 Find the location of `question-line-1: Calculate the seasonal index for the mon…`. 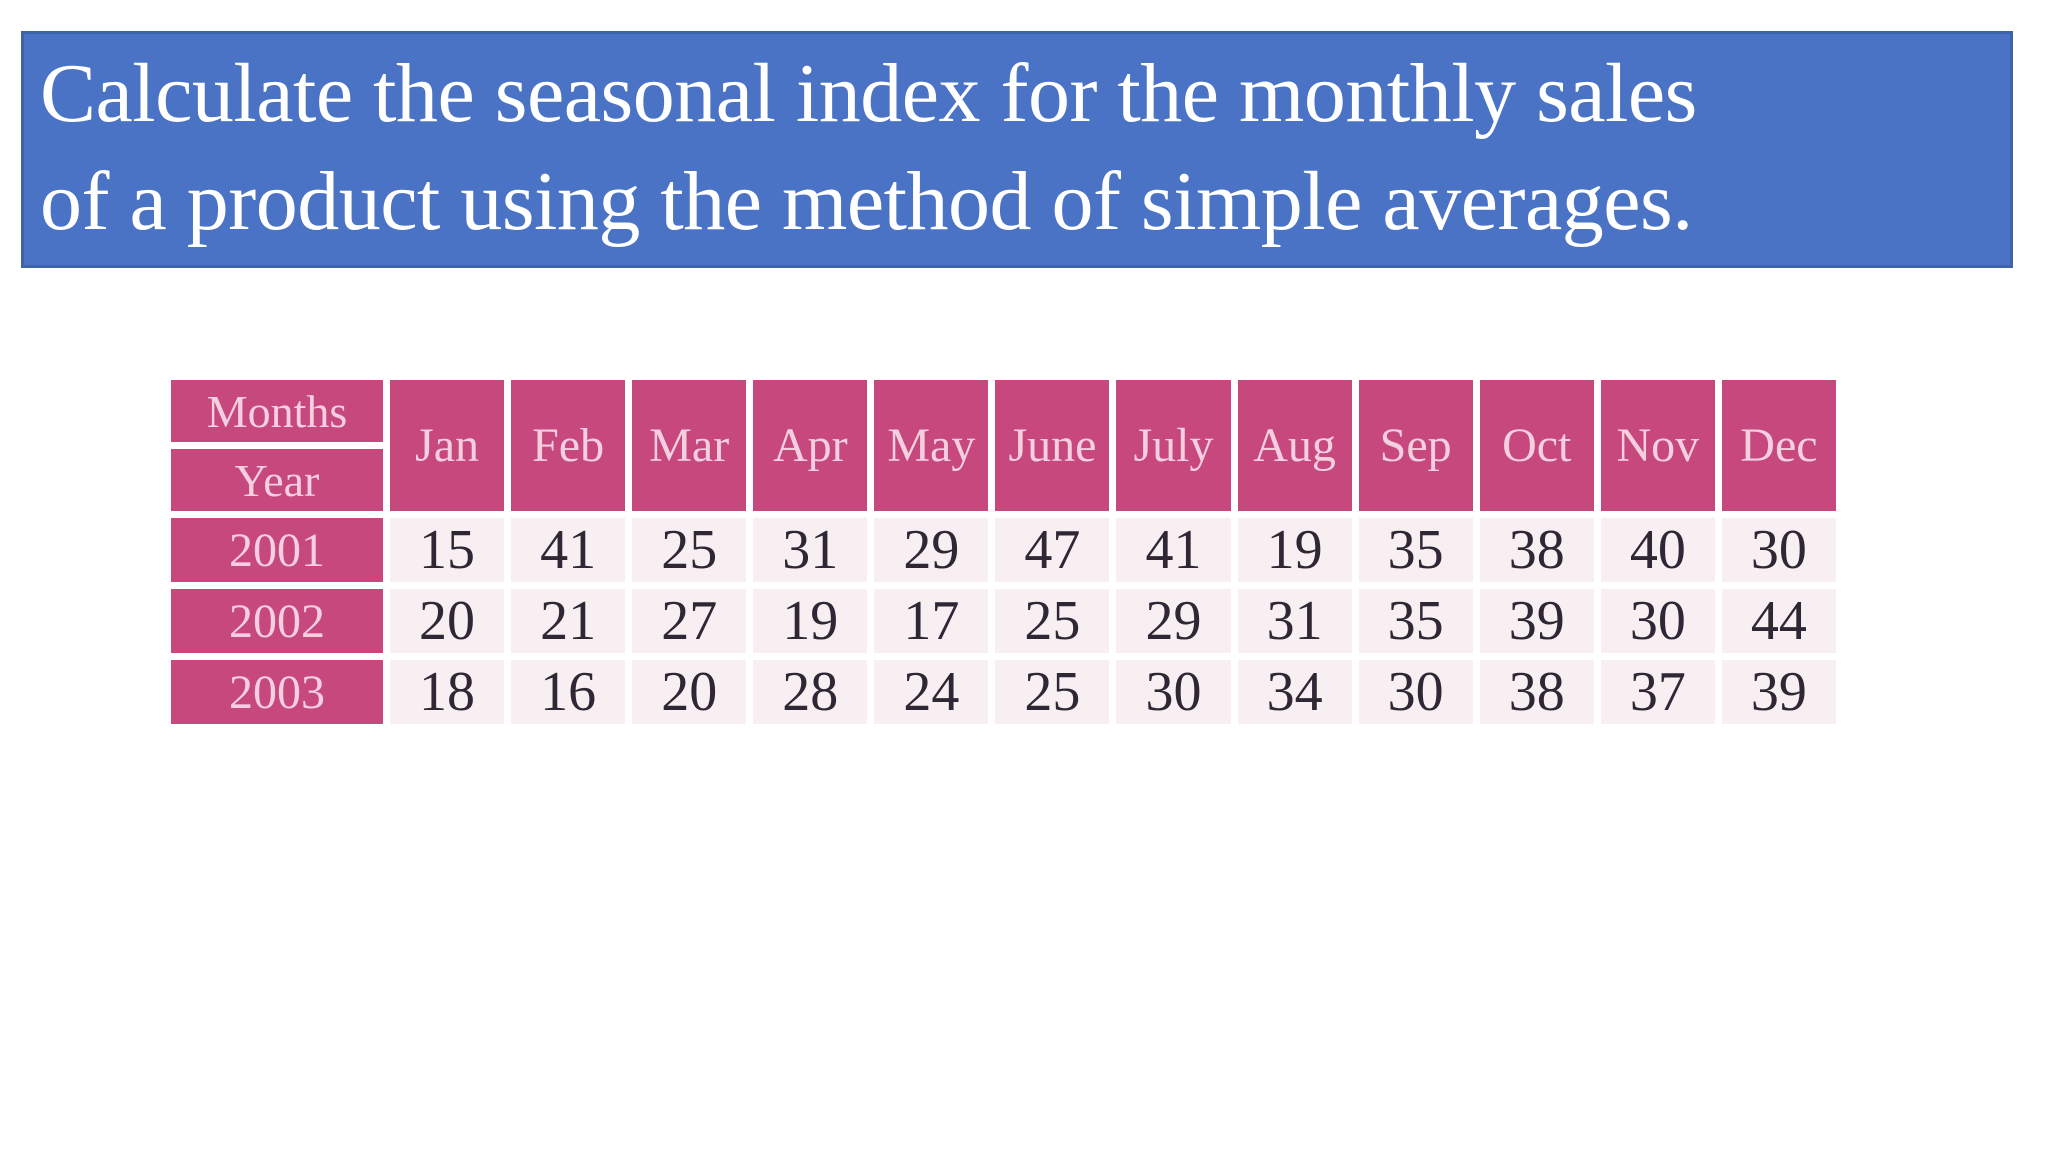

question-line-1: Calculate the seasonal index for the mon… is located at coordinates (868, 93).